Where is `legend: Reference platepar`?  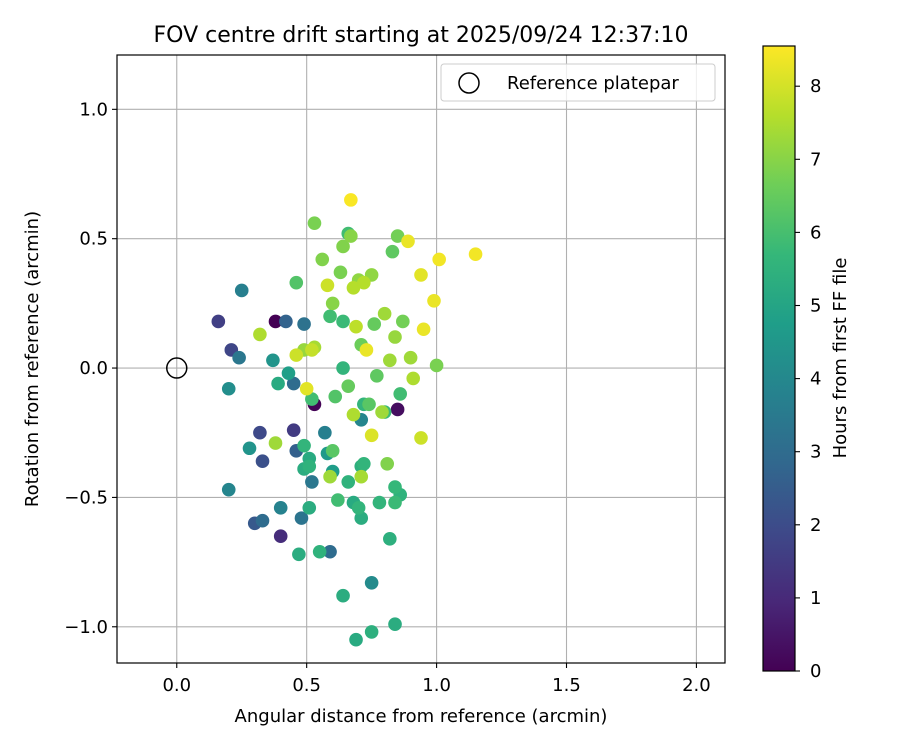
legend: Reference platepar is located at coordinates (578, 82).